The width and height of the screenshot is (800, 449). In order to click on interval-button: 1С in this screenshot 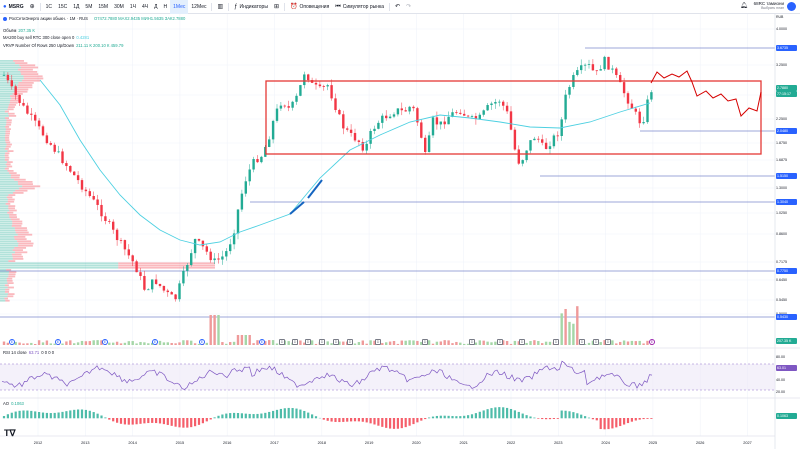, I will do `click(49, 6)`.